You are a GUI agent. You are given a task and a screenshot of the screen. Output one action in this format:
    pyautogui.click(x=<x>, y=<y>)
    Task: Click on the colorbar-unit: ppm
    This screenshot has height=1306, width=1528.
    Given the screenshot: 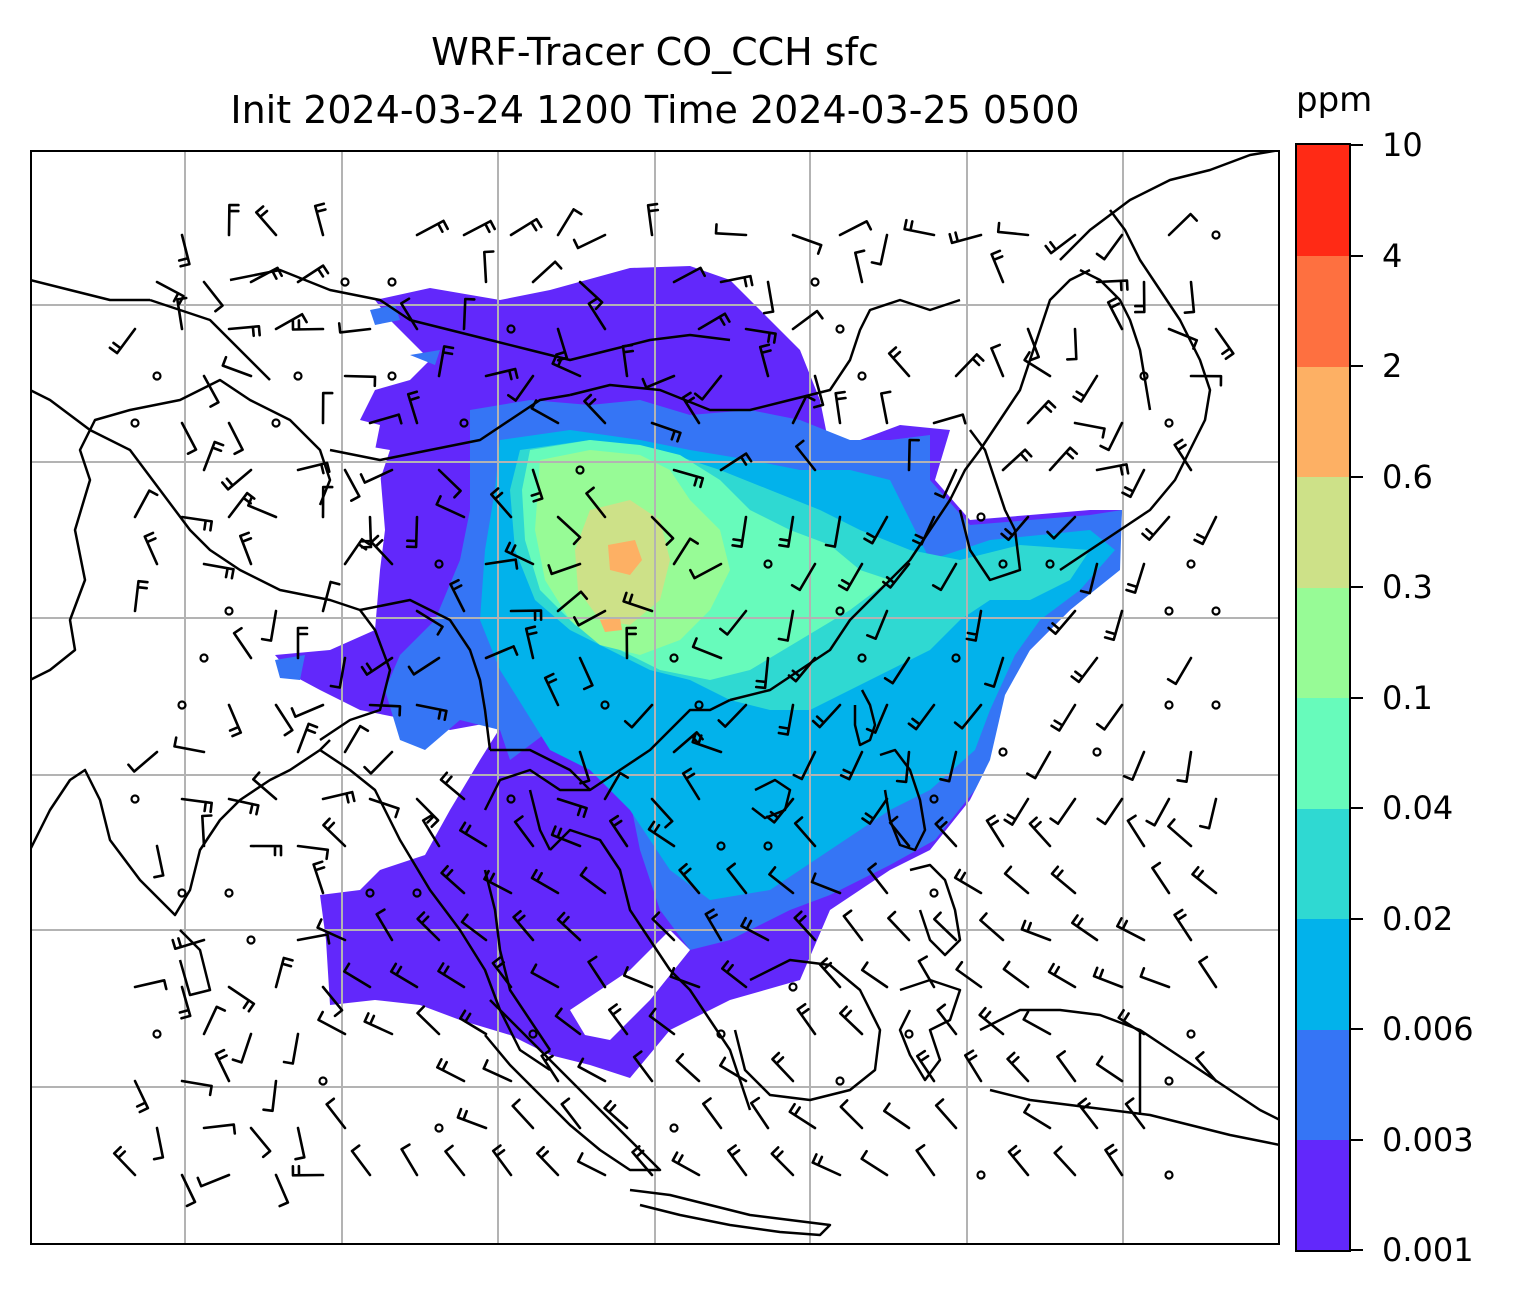 What is the action you would take?
    pyautogui.click(x=1334, y=100)
    